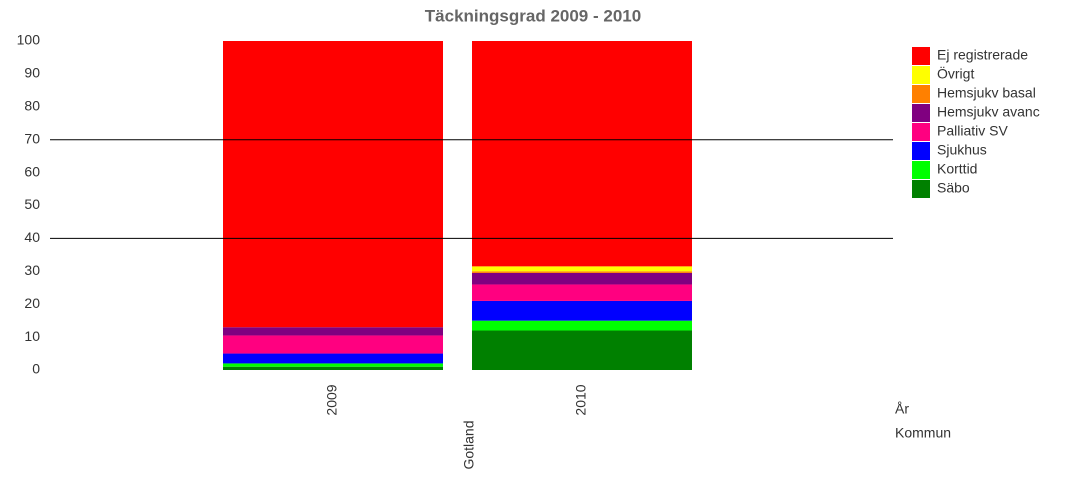 Image resolution: width=1066 pixels, height=479 pixels. What do you see at coordinates (533, 15) in the screenshot?
I see `chart-title: Täckningsgrad 2009 - 2010` at bounding box center [533, 15].